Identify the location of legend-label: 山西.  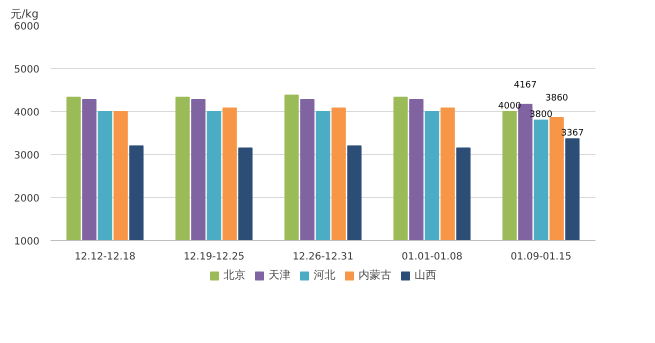
(425, 275).